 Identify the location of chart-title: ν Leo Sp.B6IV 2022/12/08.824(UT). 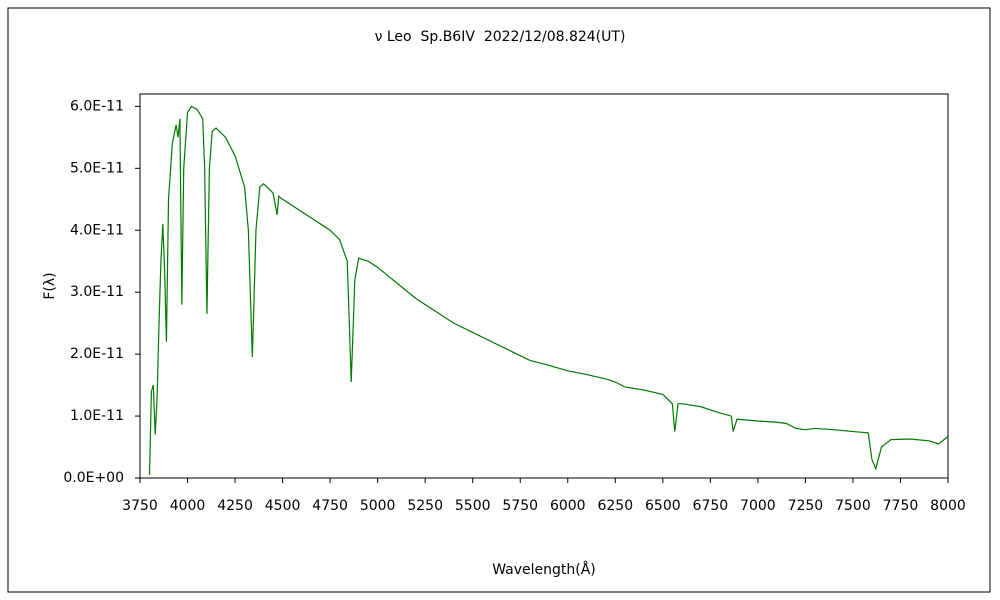
(500, 37).